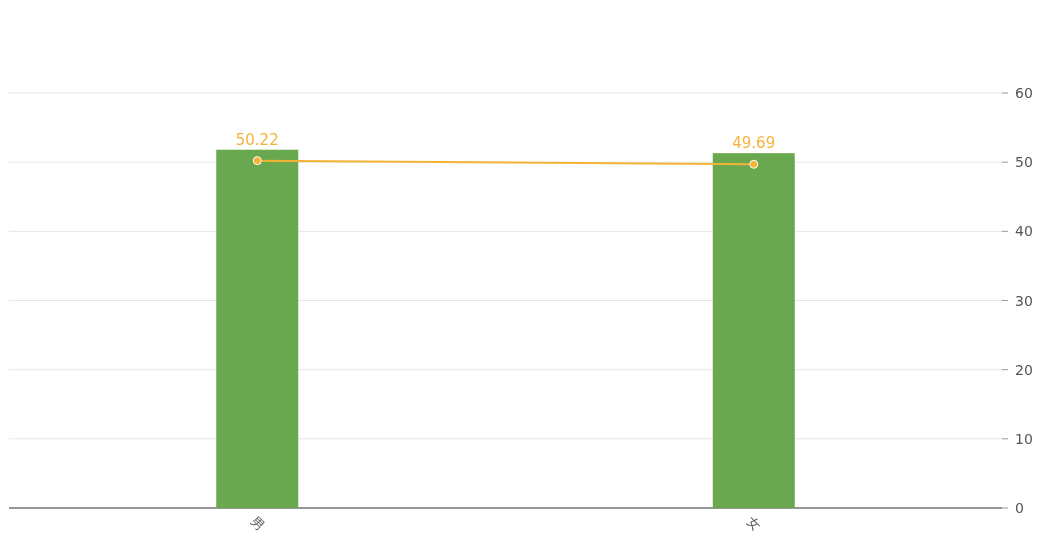  I want to click on y-tick-label: 0, so click(1019, 508).